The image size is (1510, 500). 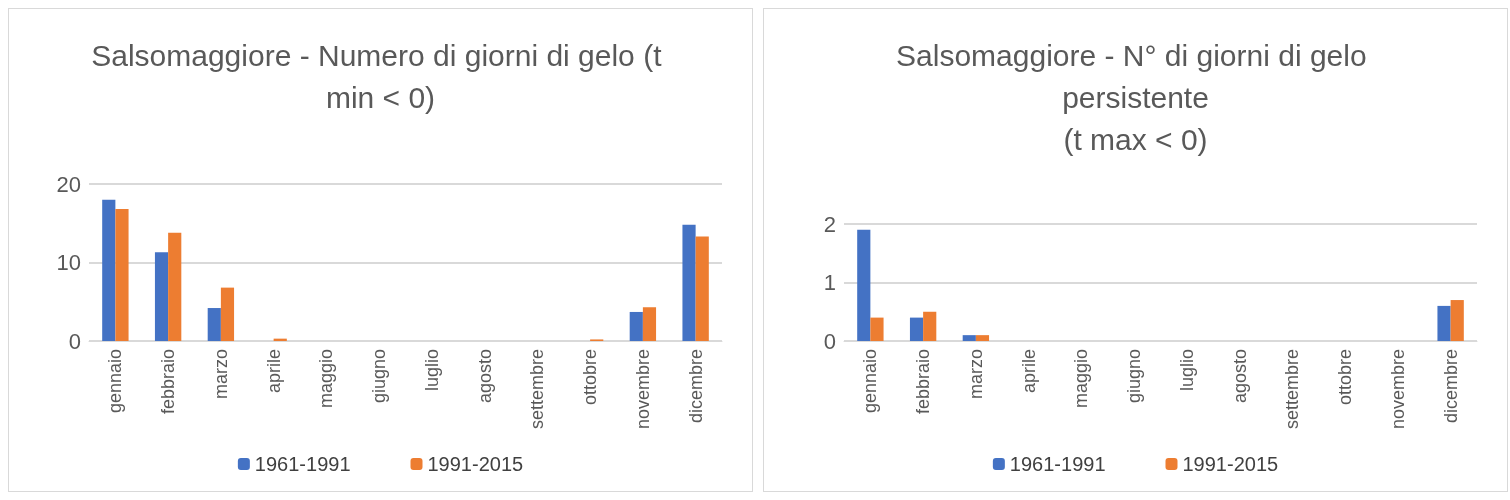 What do you see at coordinates (829, 282) in the screenshot?
I see `y-tick-label: 1` at bounding box center [829, 282].